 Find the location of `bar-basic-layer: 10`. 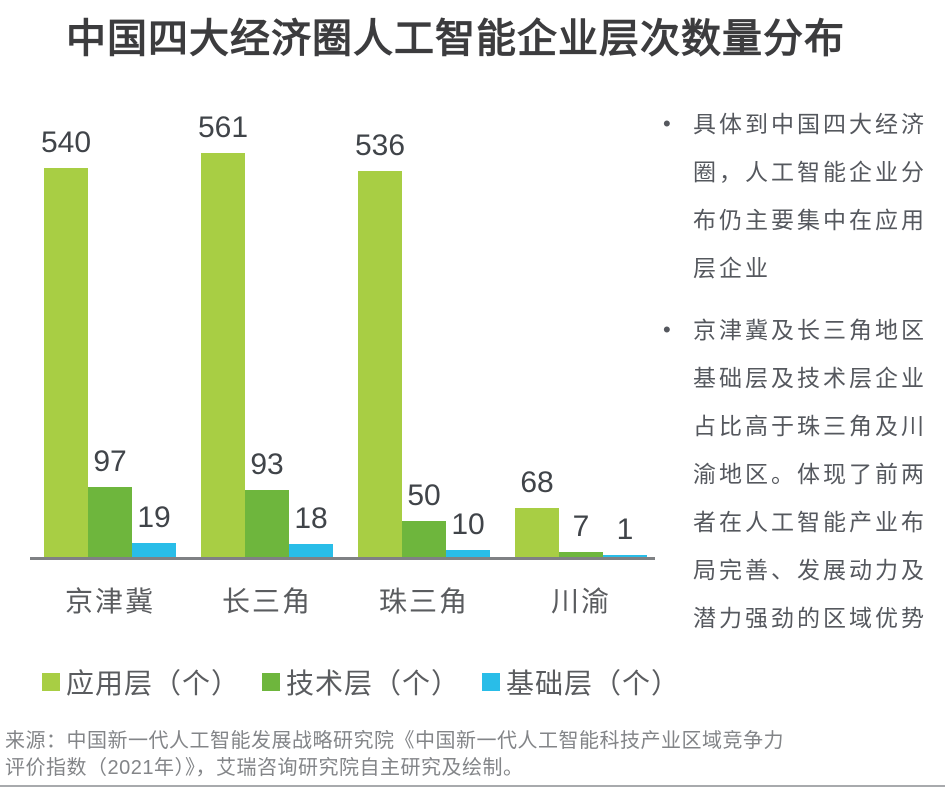

bar-basic-layer: 10 is located at coordinates (468, 532).